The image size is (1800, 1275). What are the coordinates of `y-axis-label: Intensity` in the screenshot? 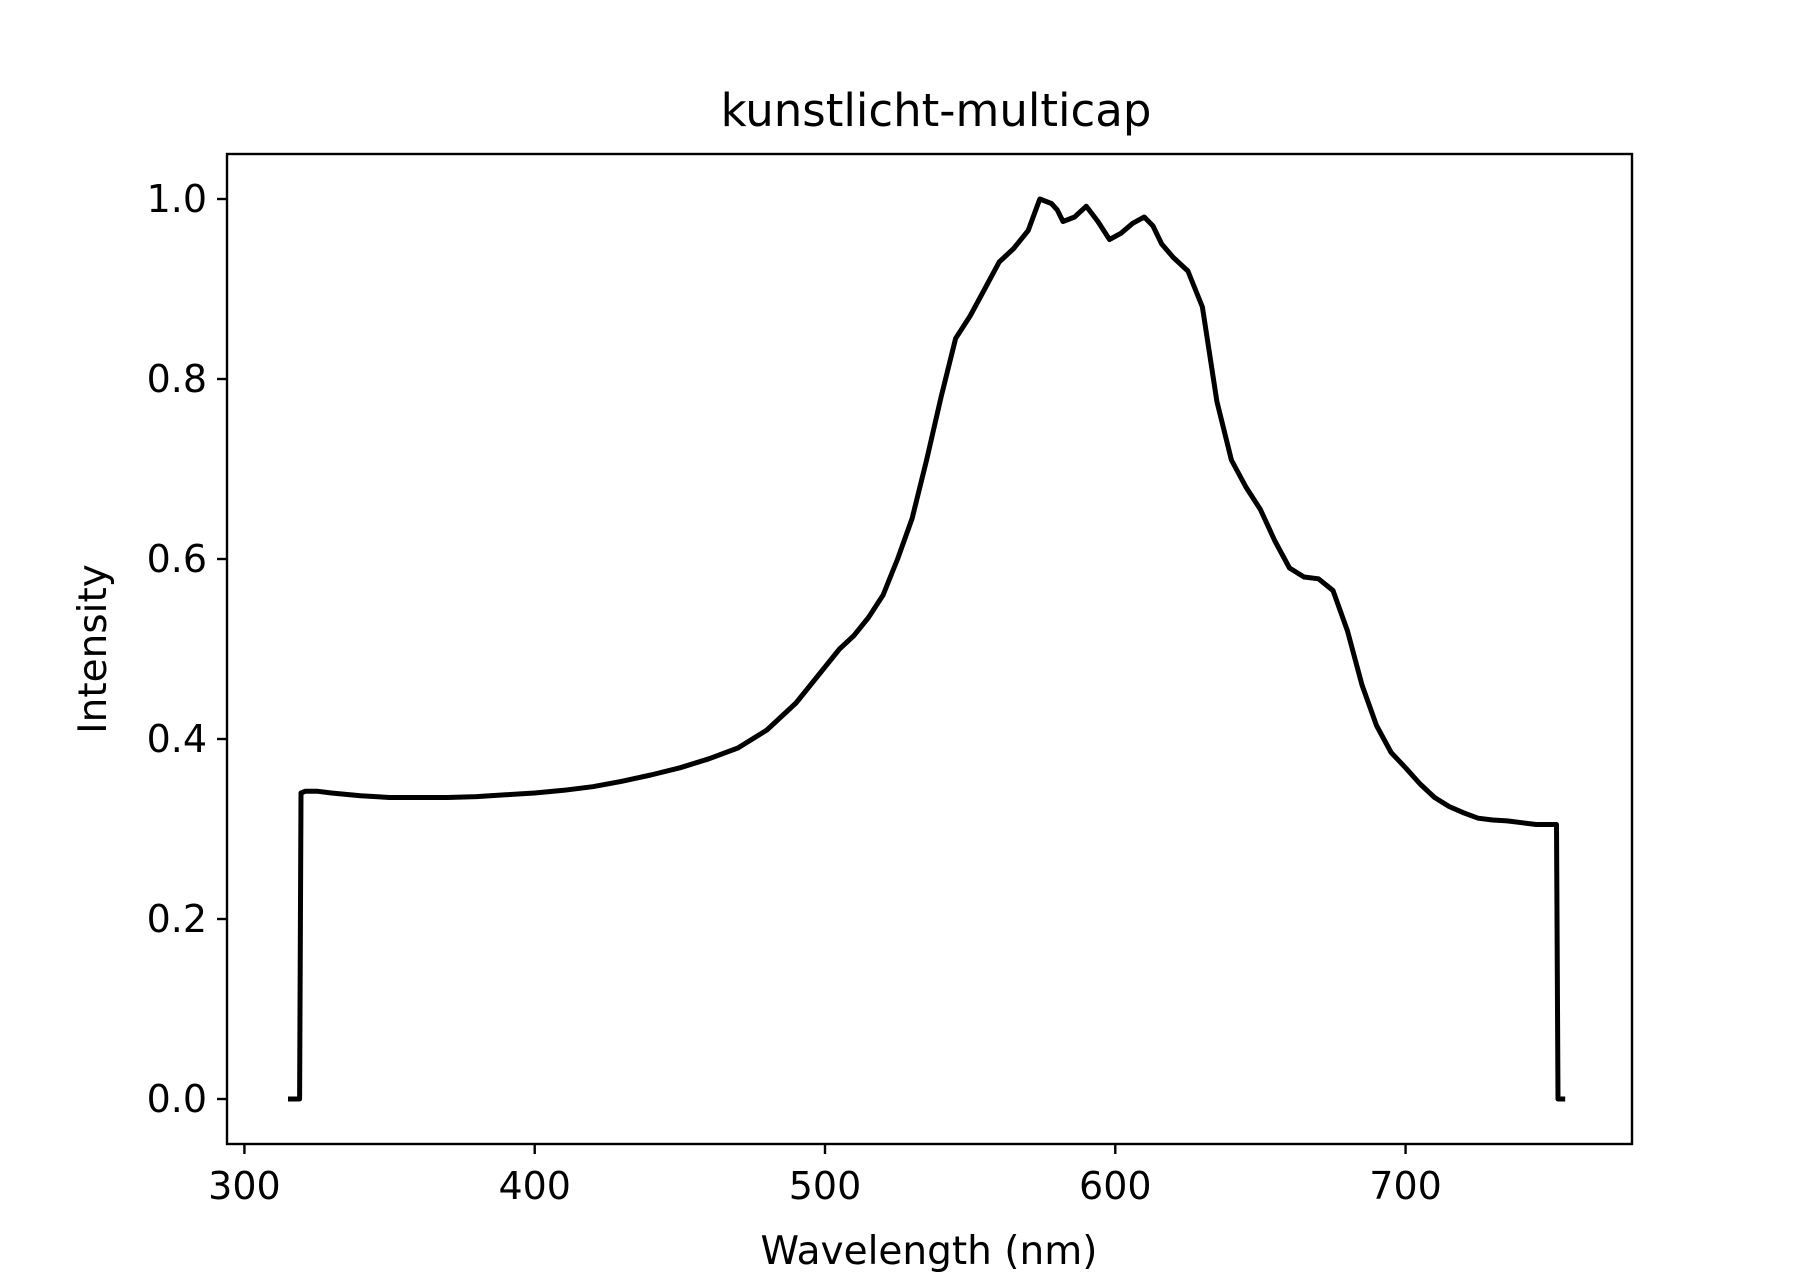 It's located at (93, 649).